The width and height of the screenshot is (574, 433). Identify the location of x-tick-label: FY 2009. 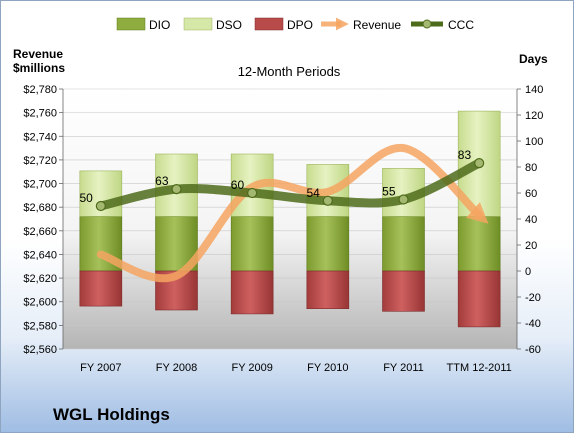
(251, 368).